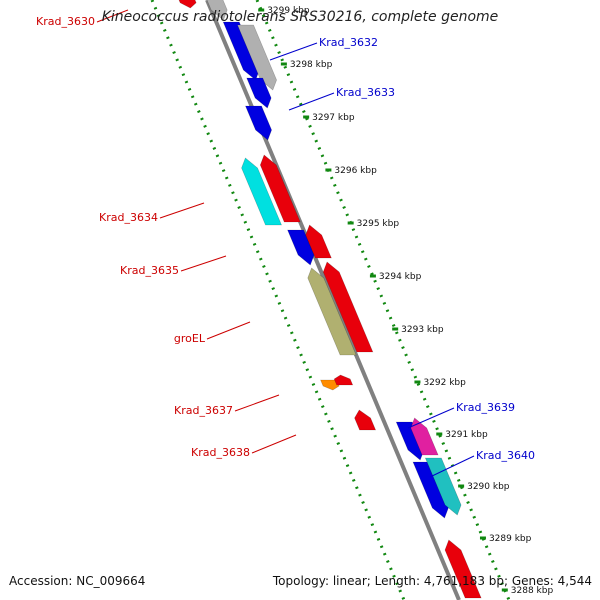 This screenshot has width=600, height=600. Describe the element at coordinates (311, 65) in the screenshot. I see `tick-label: 3298 kbp` at that location.